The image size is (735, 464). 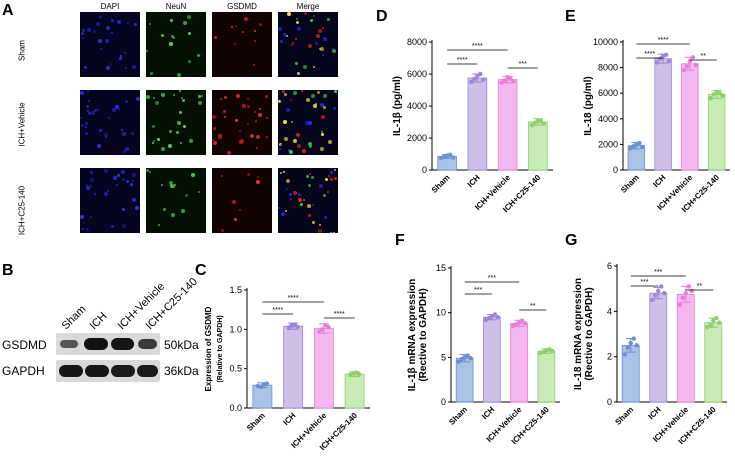 What do you see at coordinates (588, 105) in the screenshot?
I see `y-axis-label: IL-18 (pg/ml)` at bounding box center [588, 105].